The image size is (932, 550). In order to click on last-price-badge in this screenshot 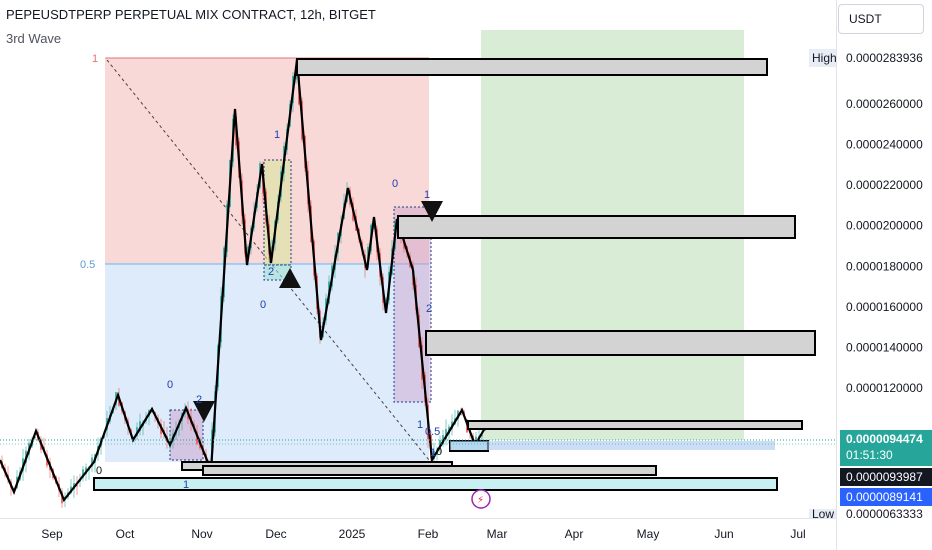, I will do `click(886, 448)`.